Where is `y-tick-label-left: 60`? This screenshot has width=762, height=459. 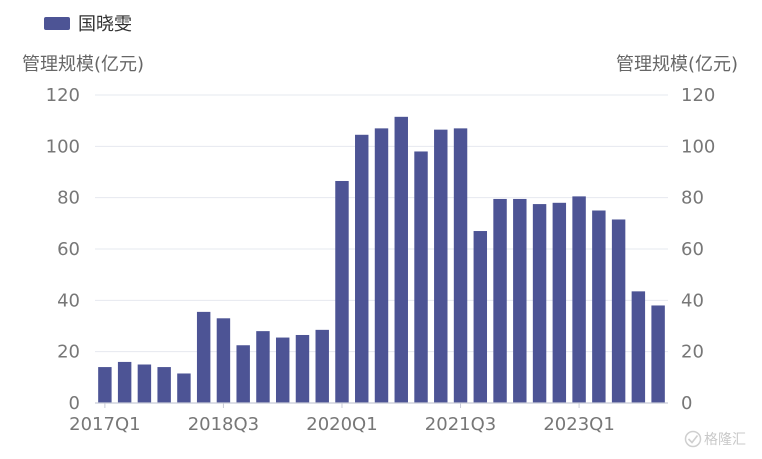 y-tick-label-left: 60 is located at coordinates (68, 249).